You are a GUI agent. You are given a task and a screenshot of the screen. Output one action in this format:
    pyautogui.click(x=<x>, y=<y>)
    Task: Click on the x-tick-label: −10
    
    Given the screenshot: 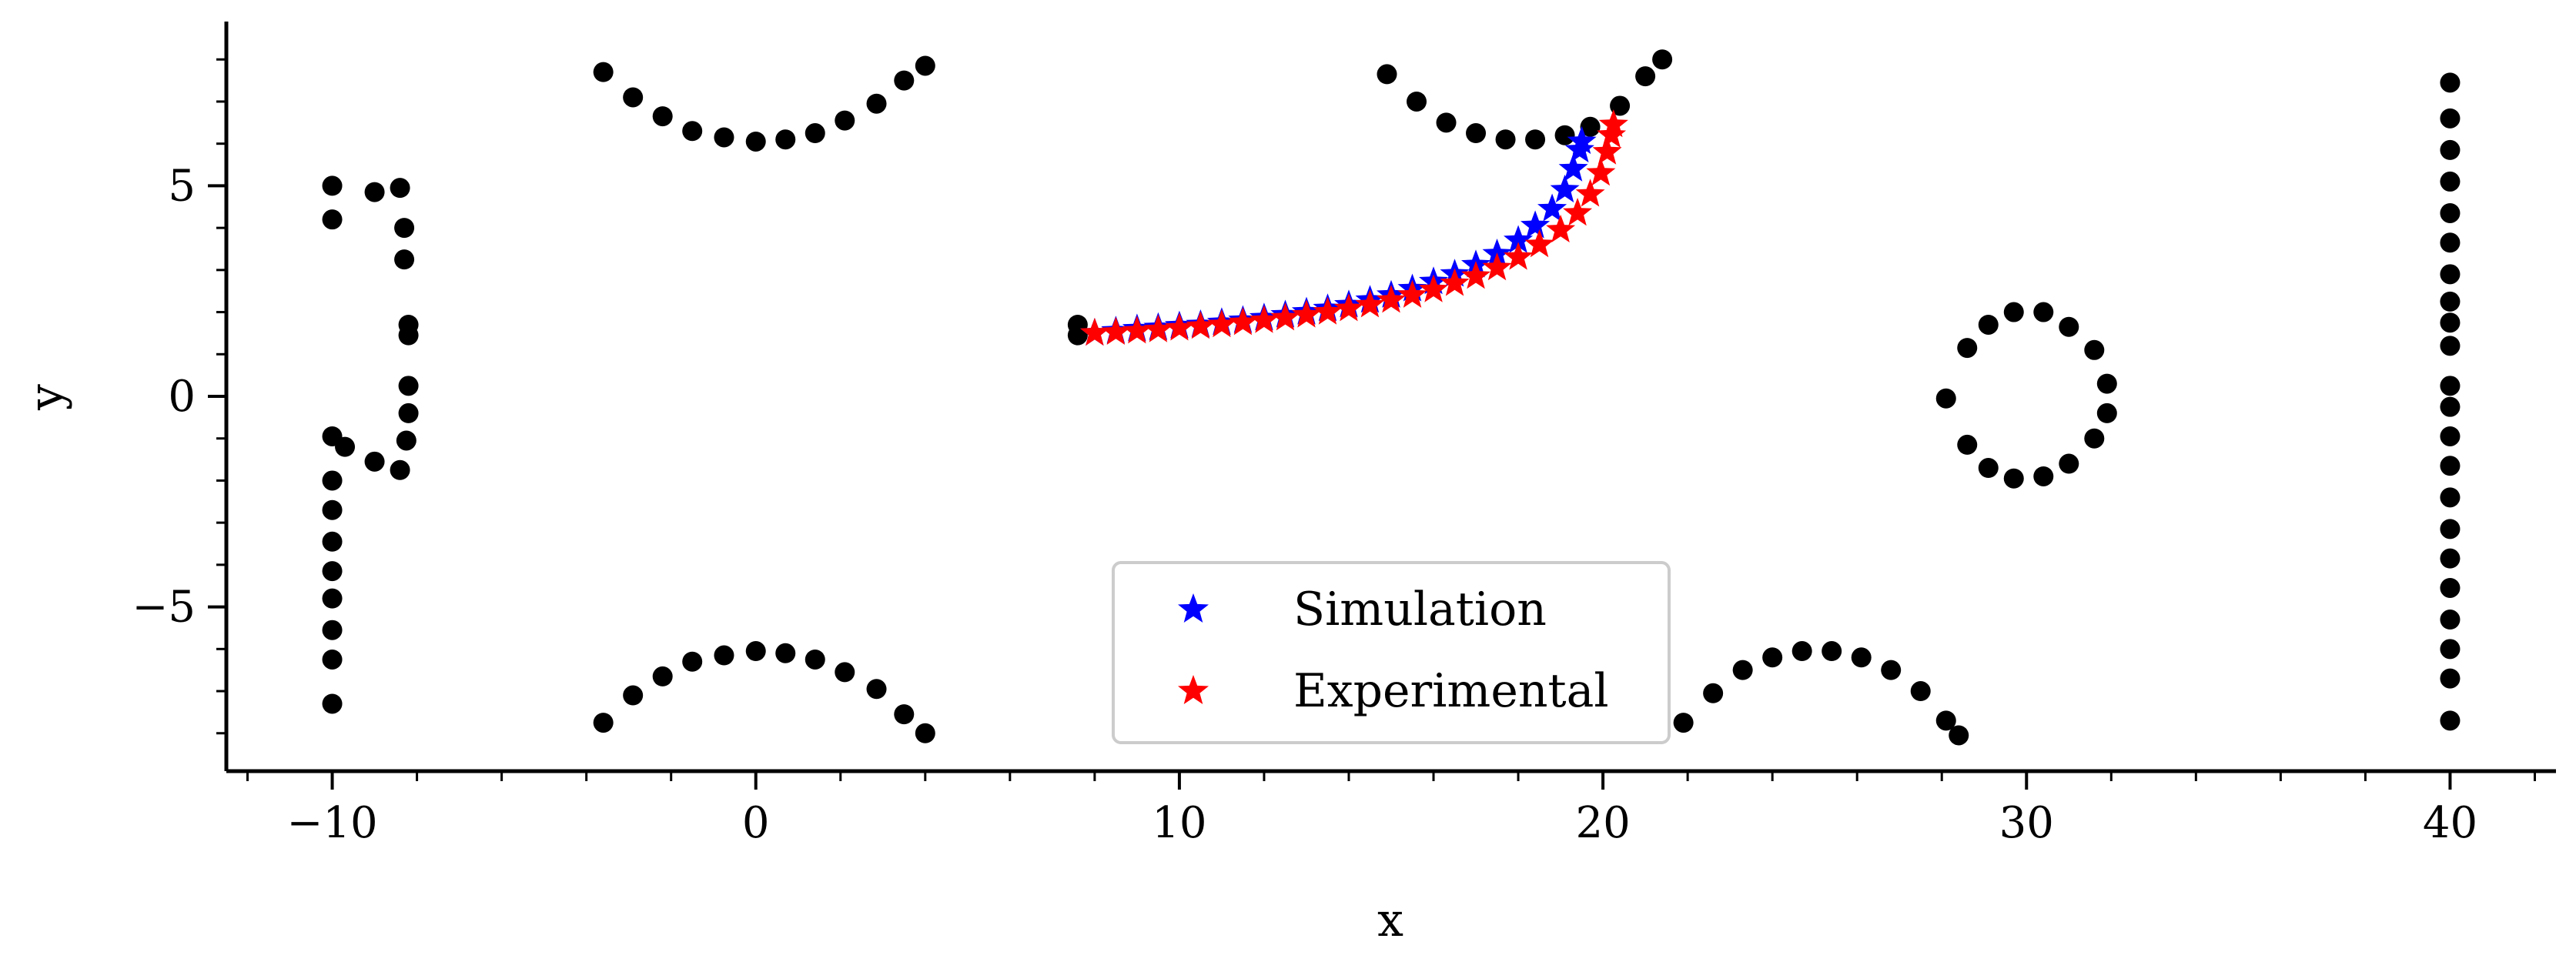 What is the action you would take?
    pyautogui.click(x=331, y=823)
    